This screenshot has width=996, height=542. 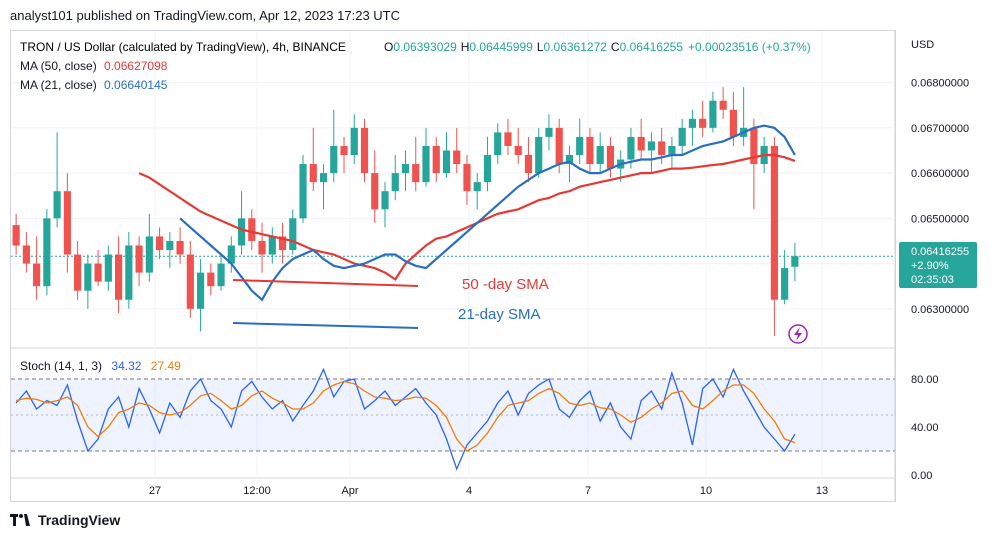 I want to click on time-tick: 12:00, so click(x=257, y=491).